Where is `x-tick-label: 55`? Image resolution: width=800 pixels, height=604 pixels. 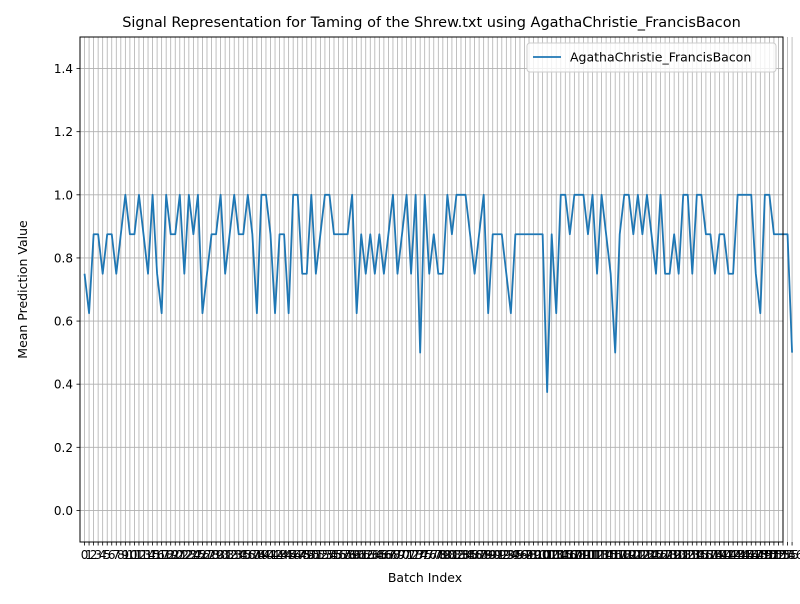
x-tick-label: 55 is located at coordinates (333, 555).